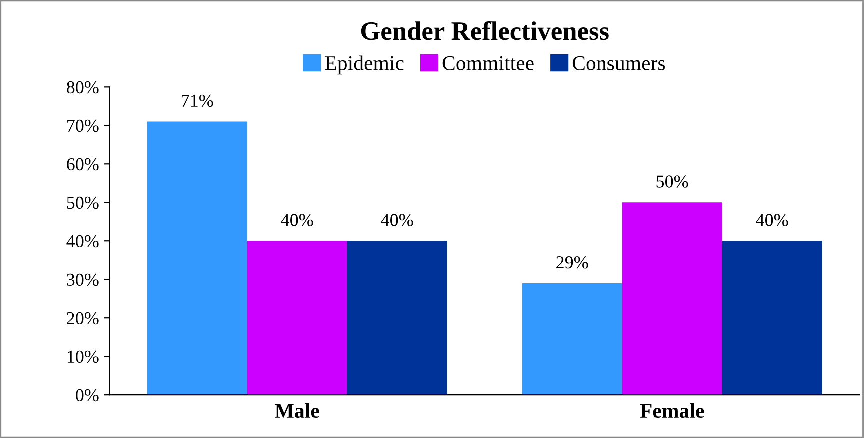 The image size is (865, 438). Describe the element at coordinates (485, 30) in the screenshot. I see `chart-title: Gender Reflectiveness` at that location.